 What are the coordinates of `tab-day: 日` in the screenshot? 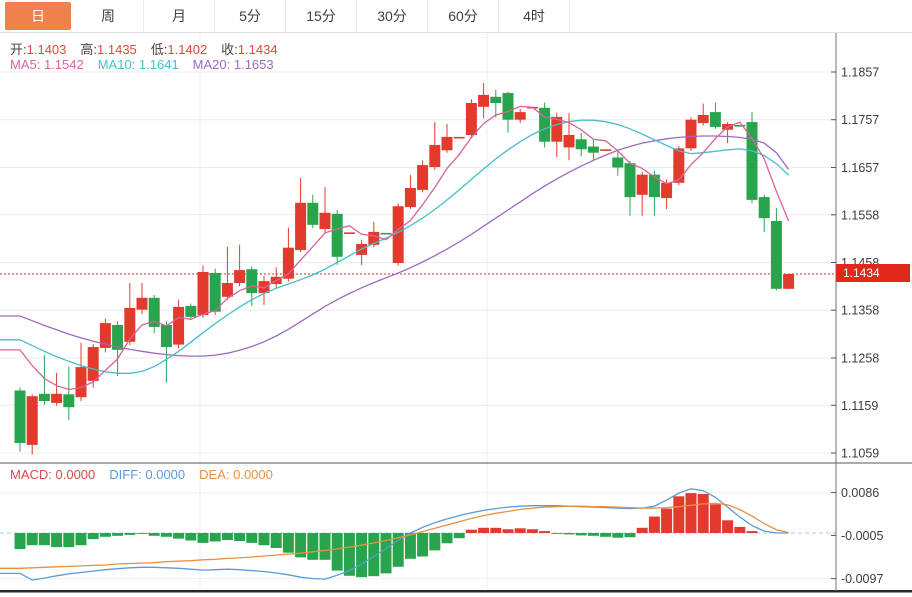 It's located at (38, 16).